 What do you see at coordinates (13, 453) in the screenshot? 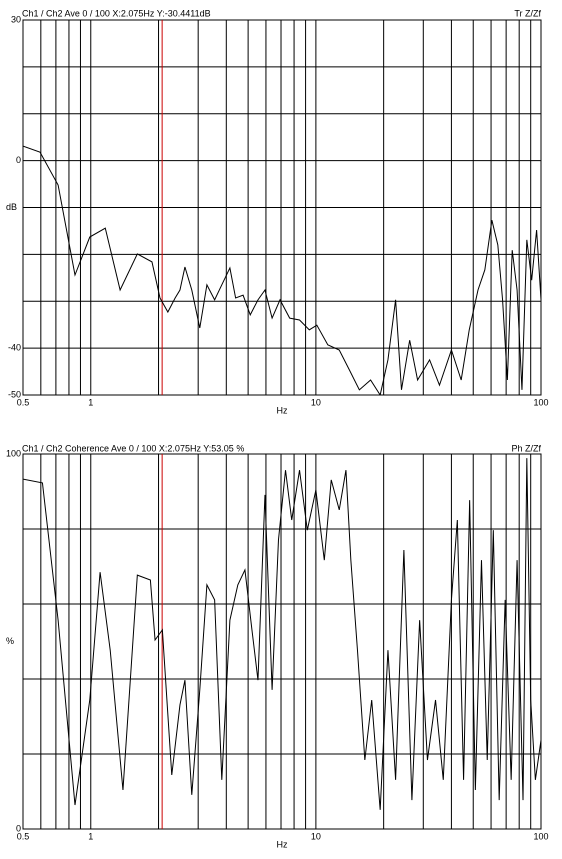
I see `y-tick-label: 100` at bounding box center [13, 453].